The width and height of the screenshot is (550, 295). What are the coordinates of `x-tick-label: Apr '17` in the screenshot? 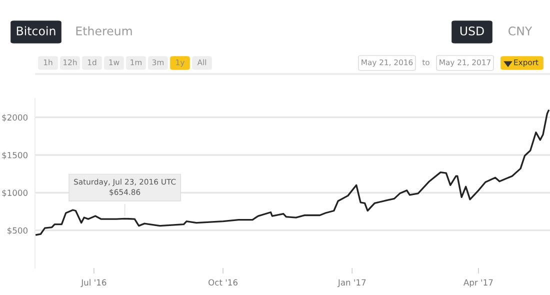 It's located at (478, 283).